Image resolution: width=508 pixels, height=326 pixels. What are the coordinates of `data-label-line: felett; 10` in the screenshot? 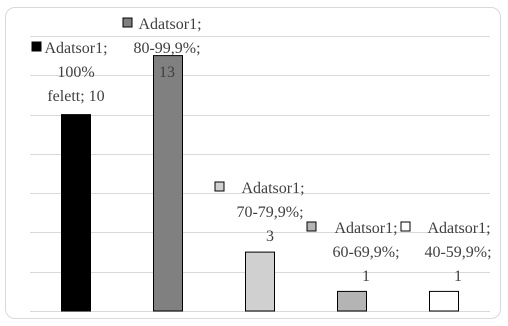 It's located at (75, 96).